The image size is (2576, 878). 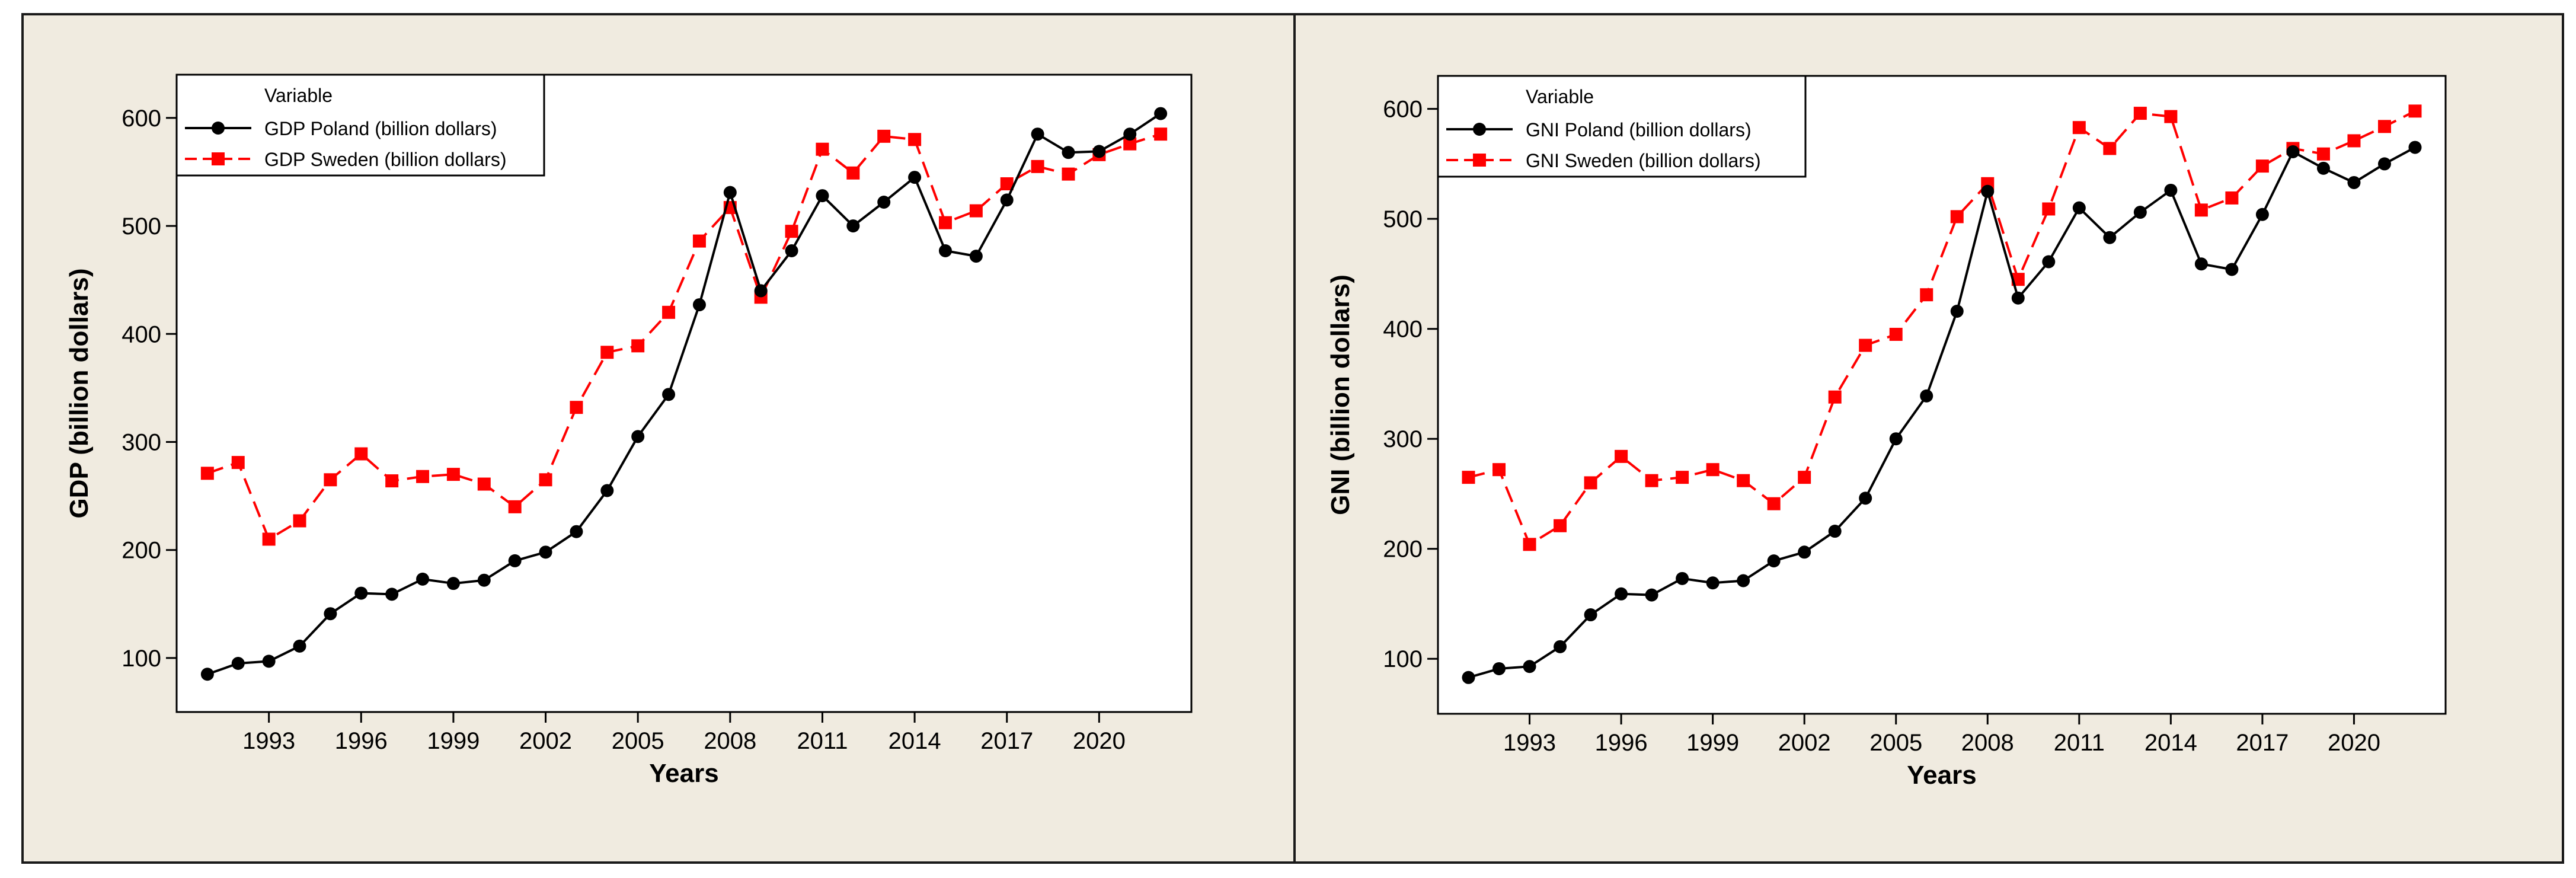 What do you see at coordinates (1099, 741) in the screenshot?
I see `x-tick-label: 2020` at bounding box center [1099, 741].